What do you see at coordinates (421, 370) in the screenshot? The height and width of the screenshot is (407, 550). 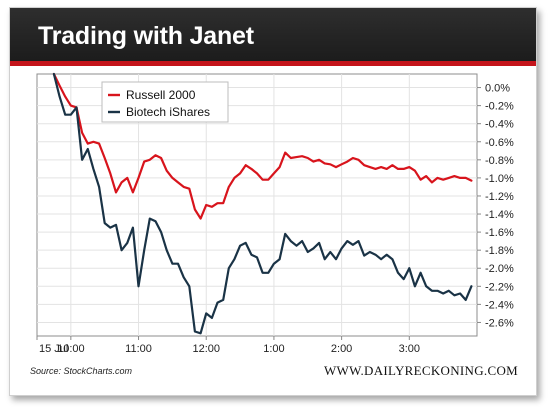 I see `brand-url: WWW.DAILYRECKONING.COM` at bounding box center [421, 370].